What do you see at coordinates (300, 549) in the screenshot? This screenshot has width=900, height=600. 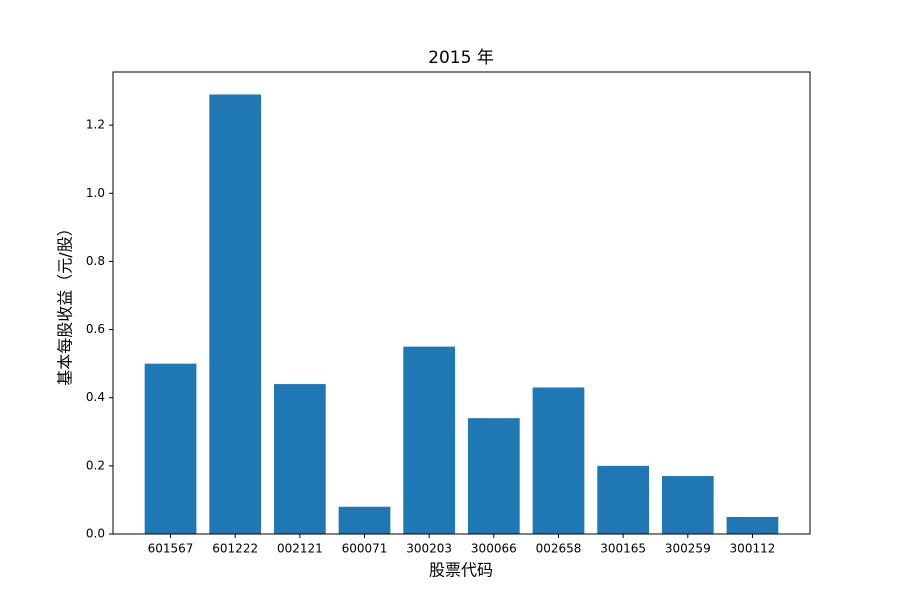 I see `x-tick-label: 002121` at bounding box center [300, 549].